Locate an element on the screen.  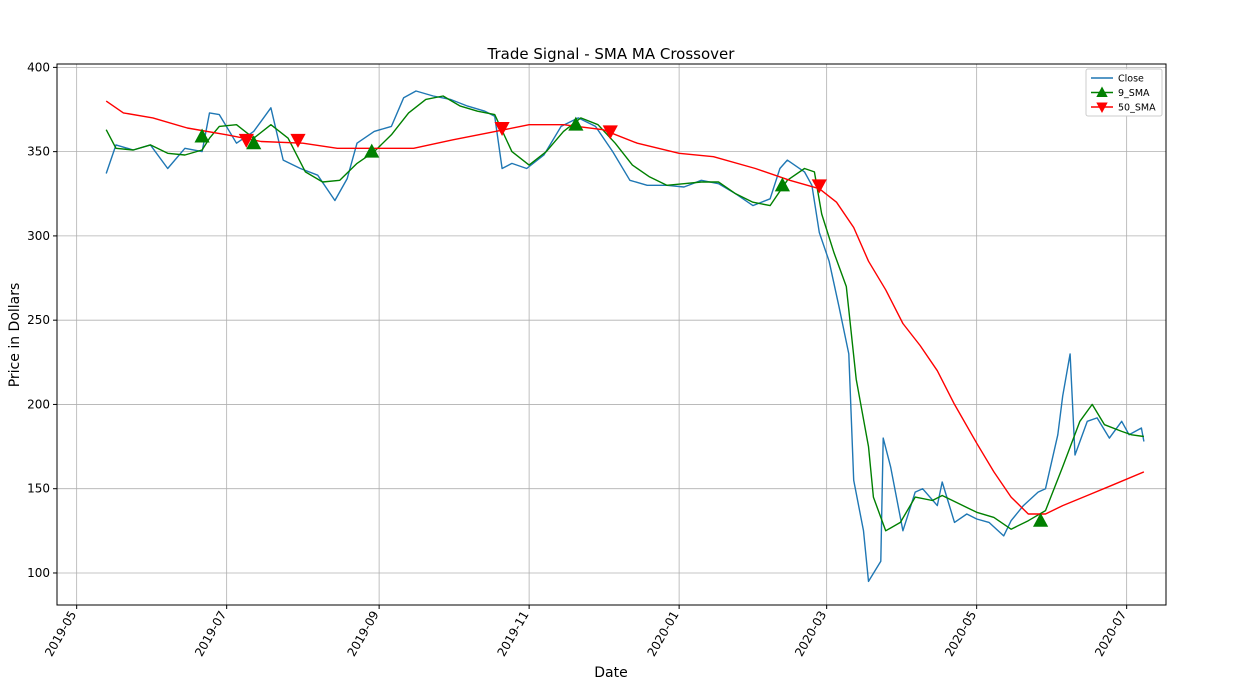
legend-triangle-up-icon is located at coordinates (1102, 91).